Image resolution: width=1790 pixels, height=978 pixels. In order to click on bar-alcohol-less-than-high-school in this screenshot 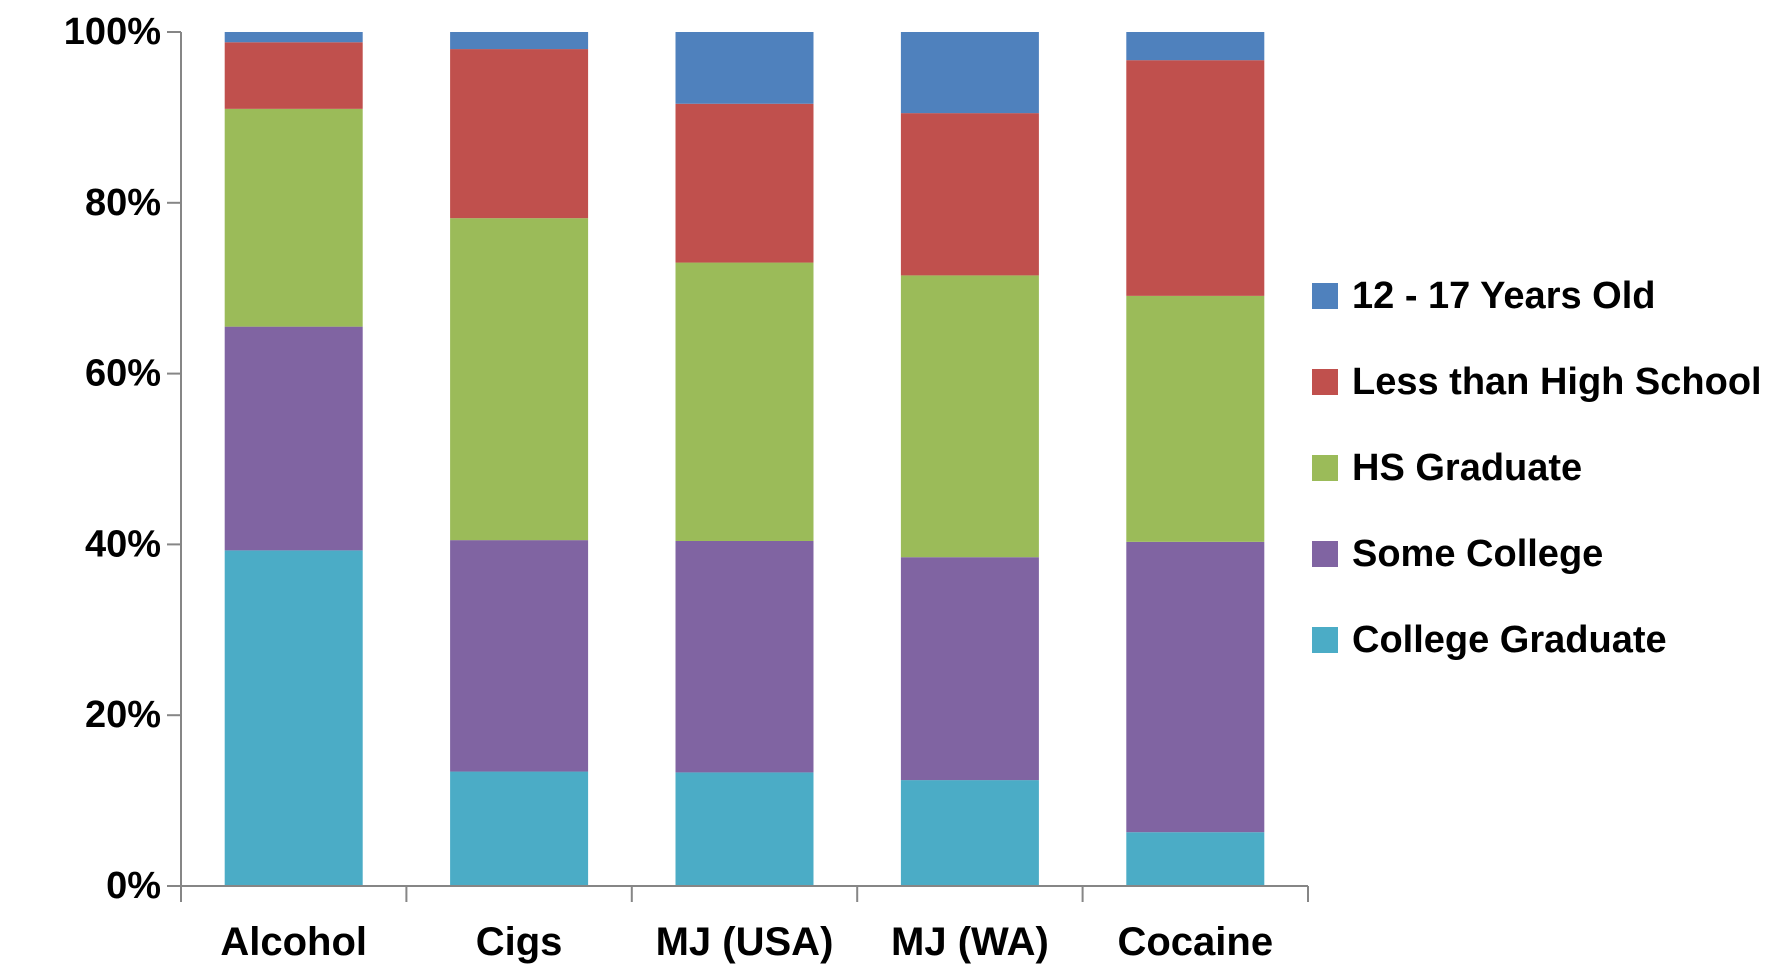, I will do `click(293, 75)`.